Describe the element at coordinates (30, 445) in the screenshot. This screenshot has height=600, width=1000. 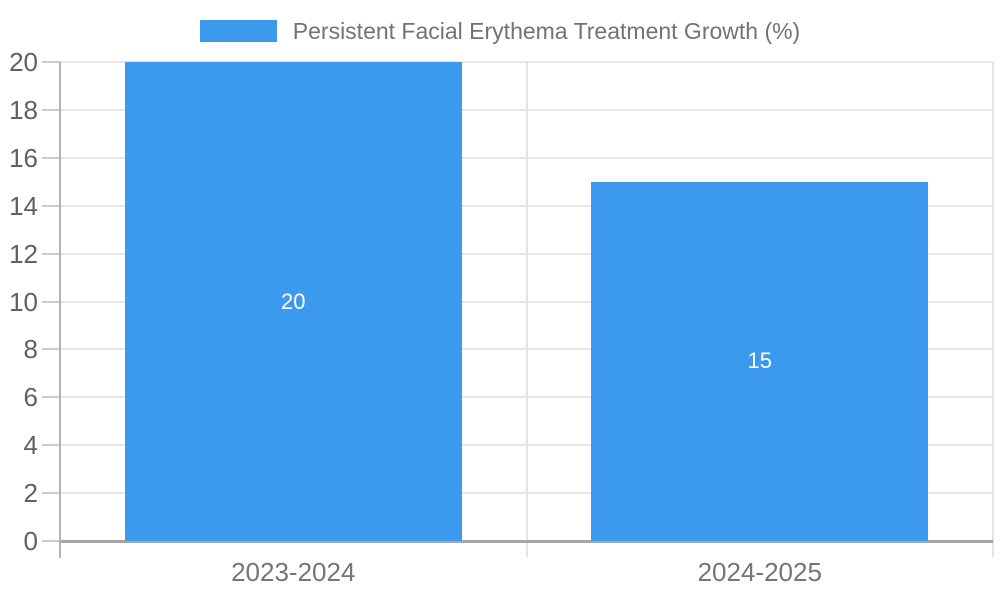
I see `y-tick-label: 4` at that location.